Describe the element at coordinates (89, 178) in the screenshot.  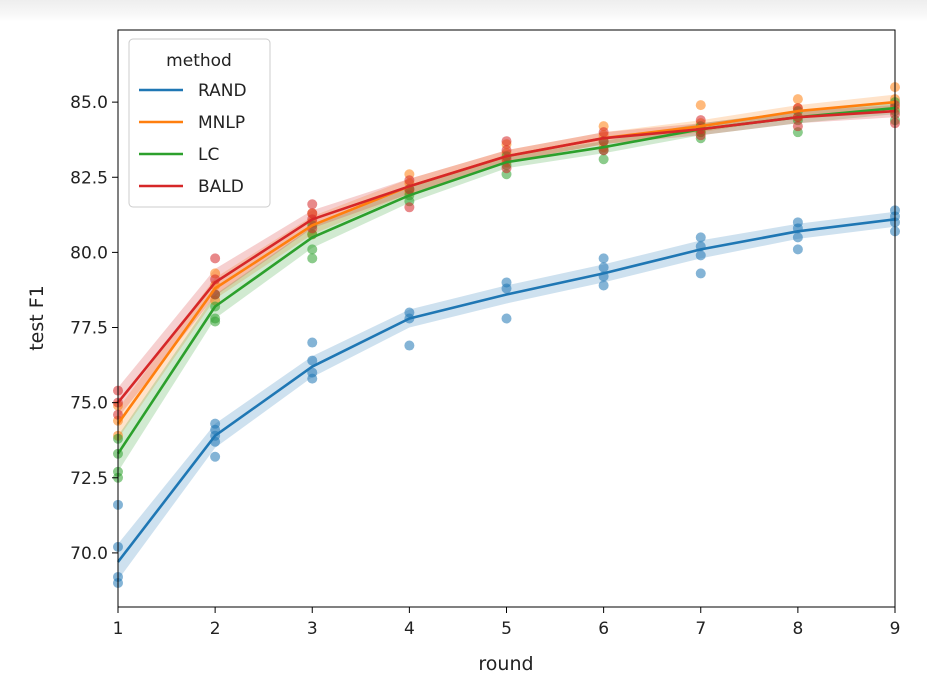
I see `y-tick-label: 82.5` at that location.